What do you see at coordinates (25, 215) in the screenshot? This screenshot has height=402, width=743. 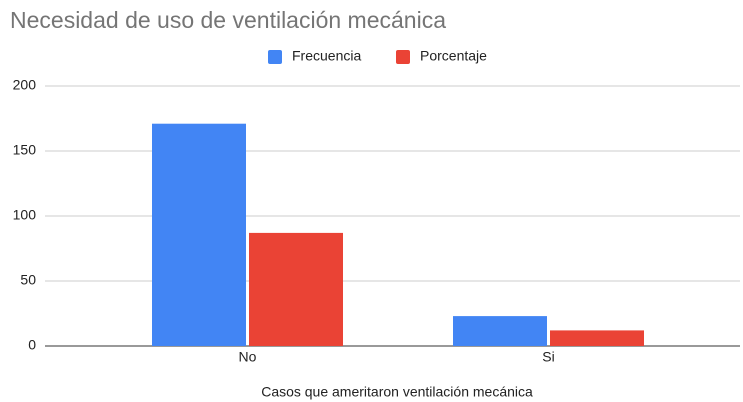 I see `y-tick-label: 100` at bounding box center [25, 215].